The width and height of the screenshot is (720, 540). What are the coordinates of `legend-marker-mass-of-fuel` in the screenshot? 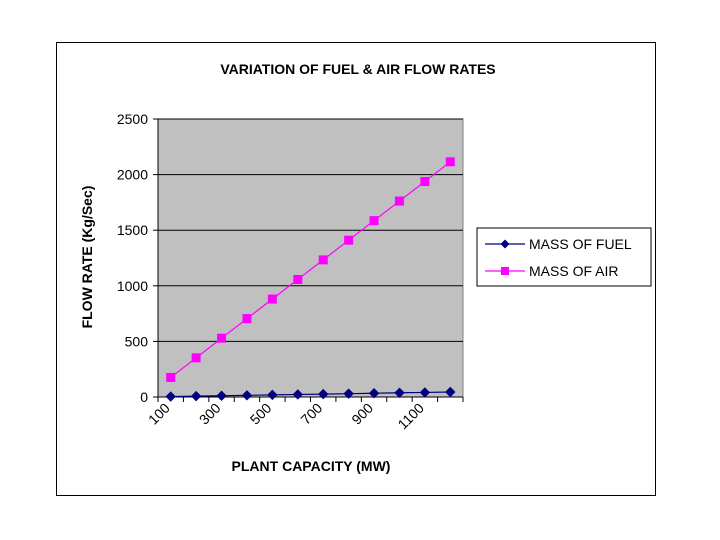 It's located at (505, 244).